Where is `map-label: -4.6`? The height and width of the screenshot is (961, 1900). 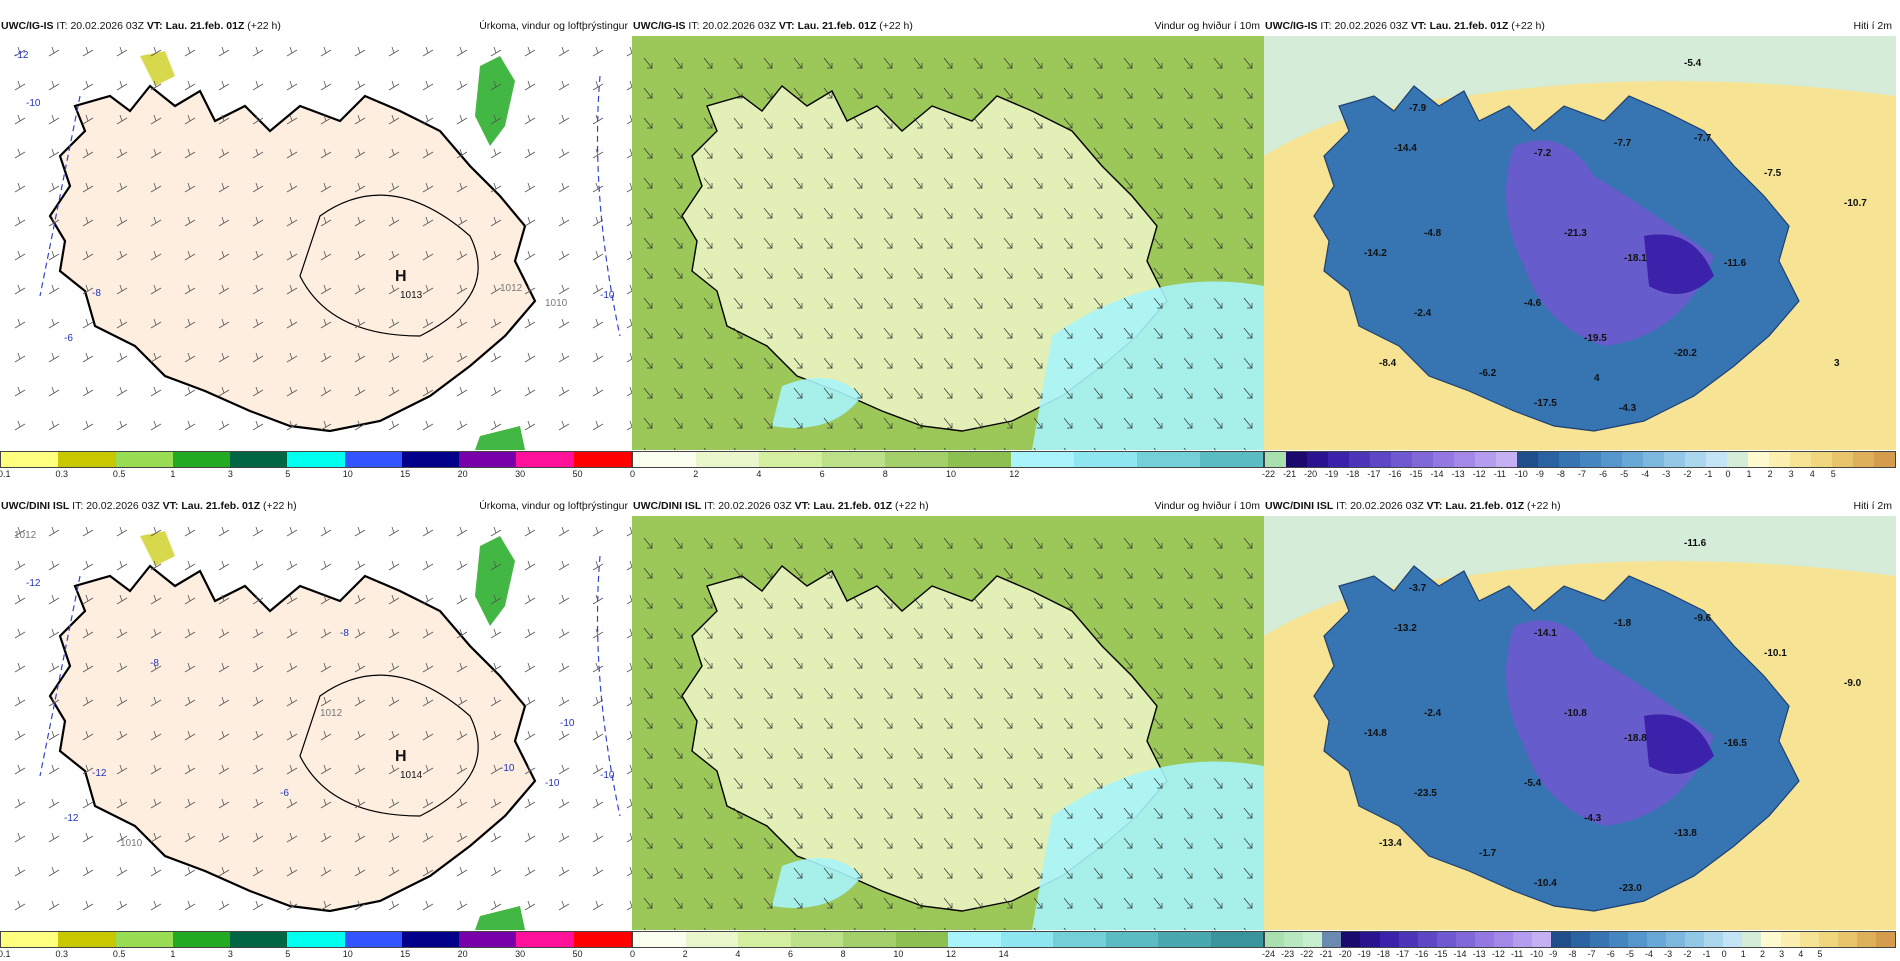
map-label: -4.6 is located at coordinates (1533, 303).